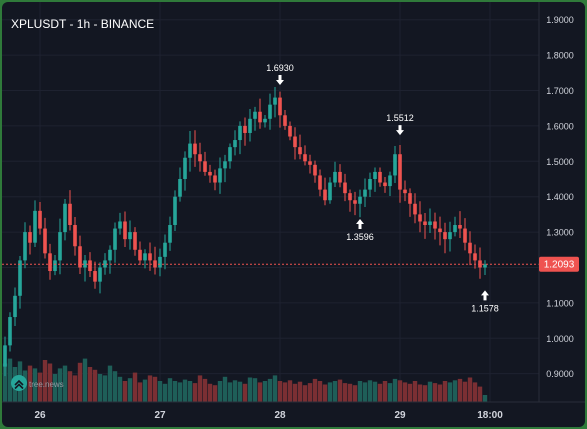 The image size is (587, 429). I want to click on last-price-badge: 1.2093, so click(559, 264).